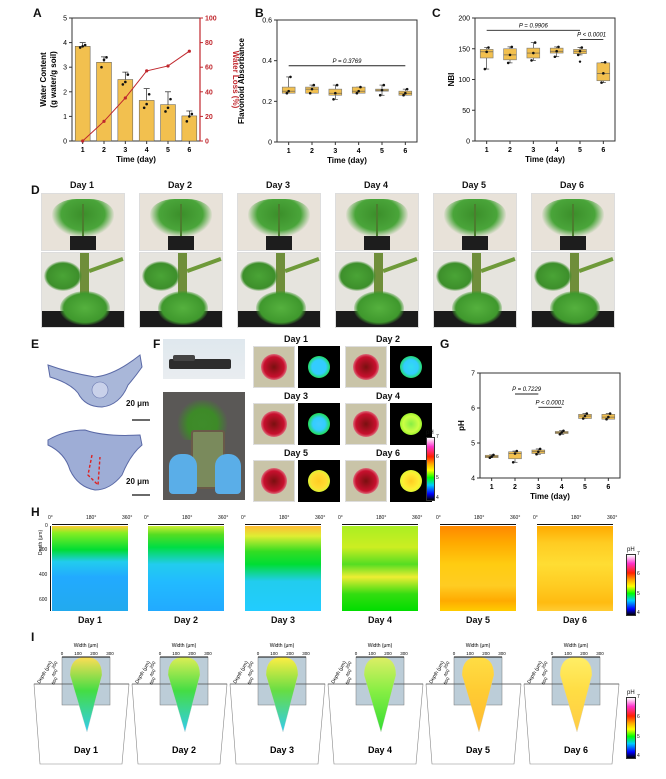  Describe the element at coordinates (534, 26) in the screenshot. I see `p-value-label: P = 0.9906` at that location.